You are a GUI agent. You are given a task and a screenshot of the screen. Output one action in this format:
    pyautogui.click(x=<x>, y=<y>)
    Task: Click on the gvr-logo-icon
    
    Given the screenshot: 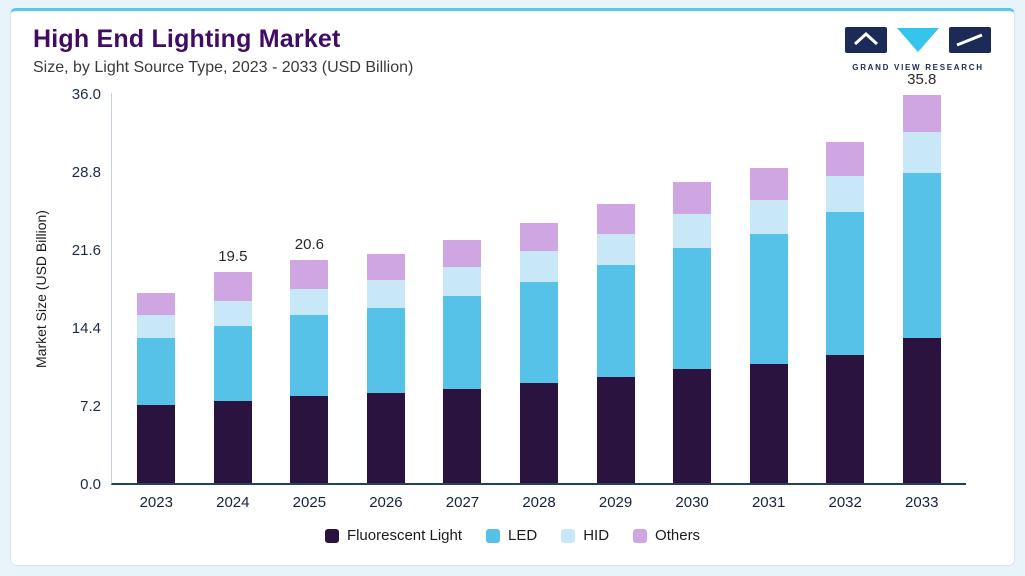 What is the action you would take?
    pyautogui.click(x=918, y=43)
    